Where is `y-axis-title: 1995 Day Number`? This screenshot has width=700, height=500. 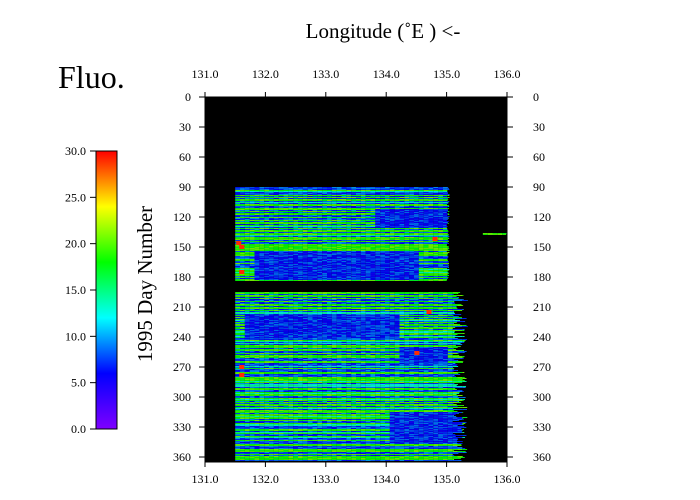
y-axis-title: 1995 Day Number is located at coordinates (145, 284).